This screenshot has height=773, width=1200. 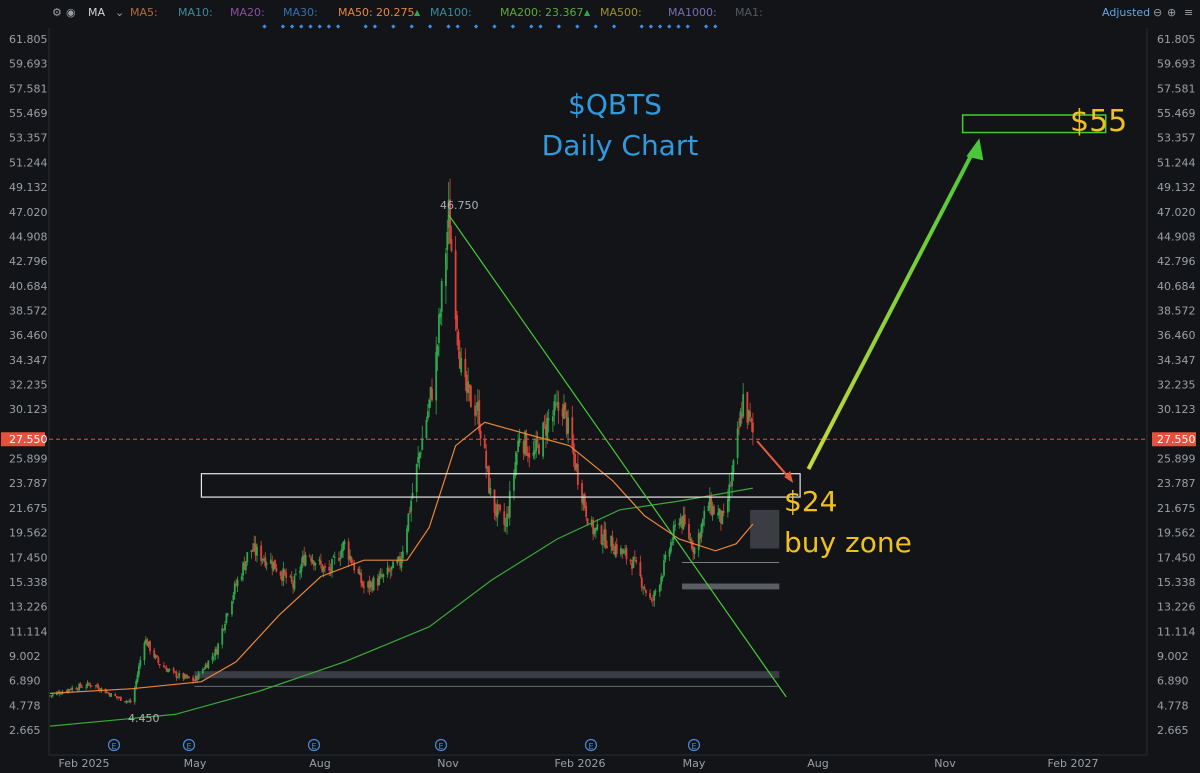 I want to click on target-arrow-head, so click(x=975, y=149).